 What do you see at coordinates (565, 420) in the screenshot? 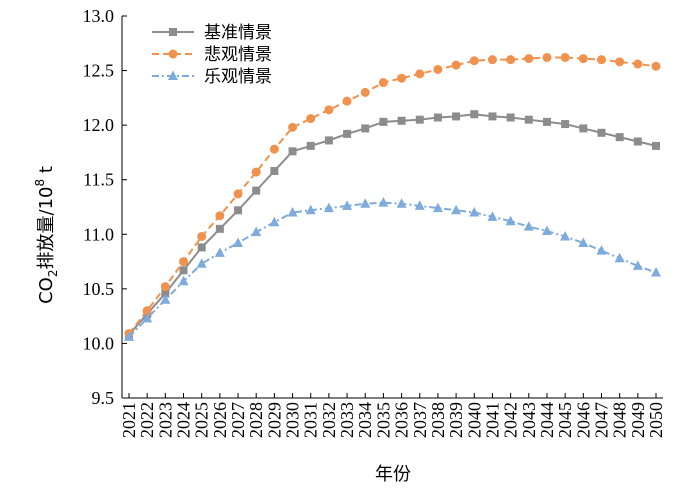
I see `x-tick-label: 2045` at bounding box center [565, 420].